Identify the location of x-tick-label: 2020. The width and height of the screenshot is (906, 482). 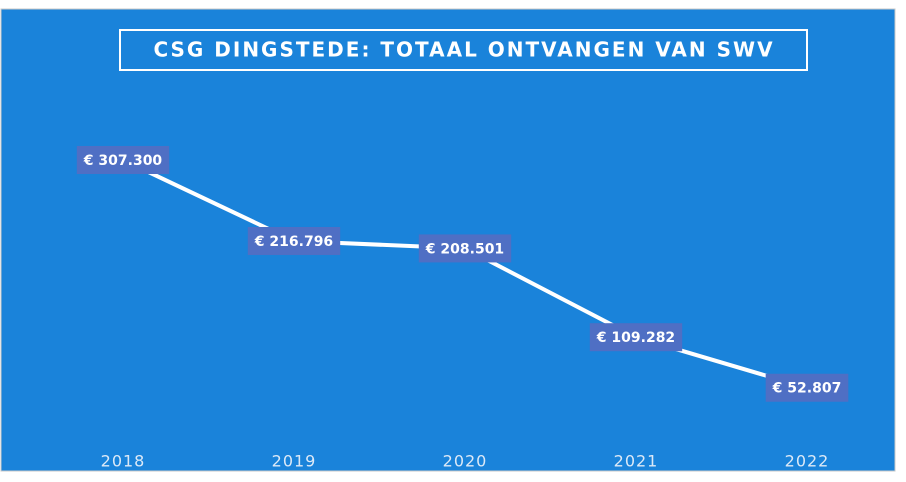
(465, 461).